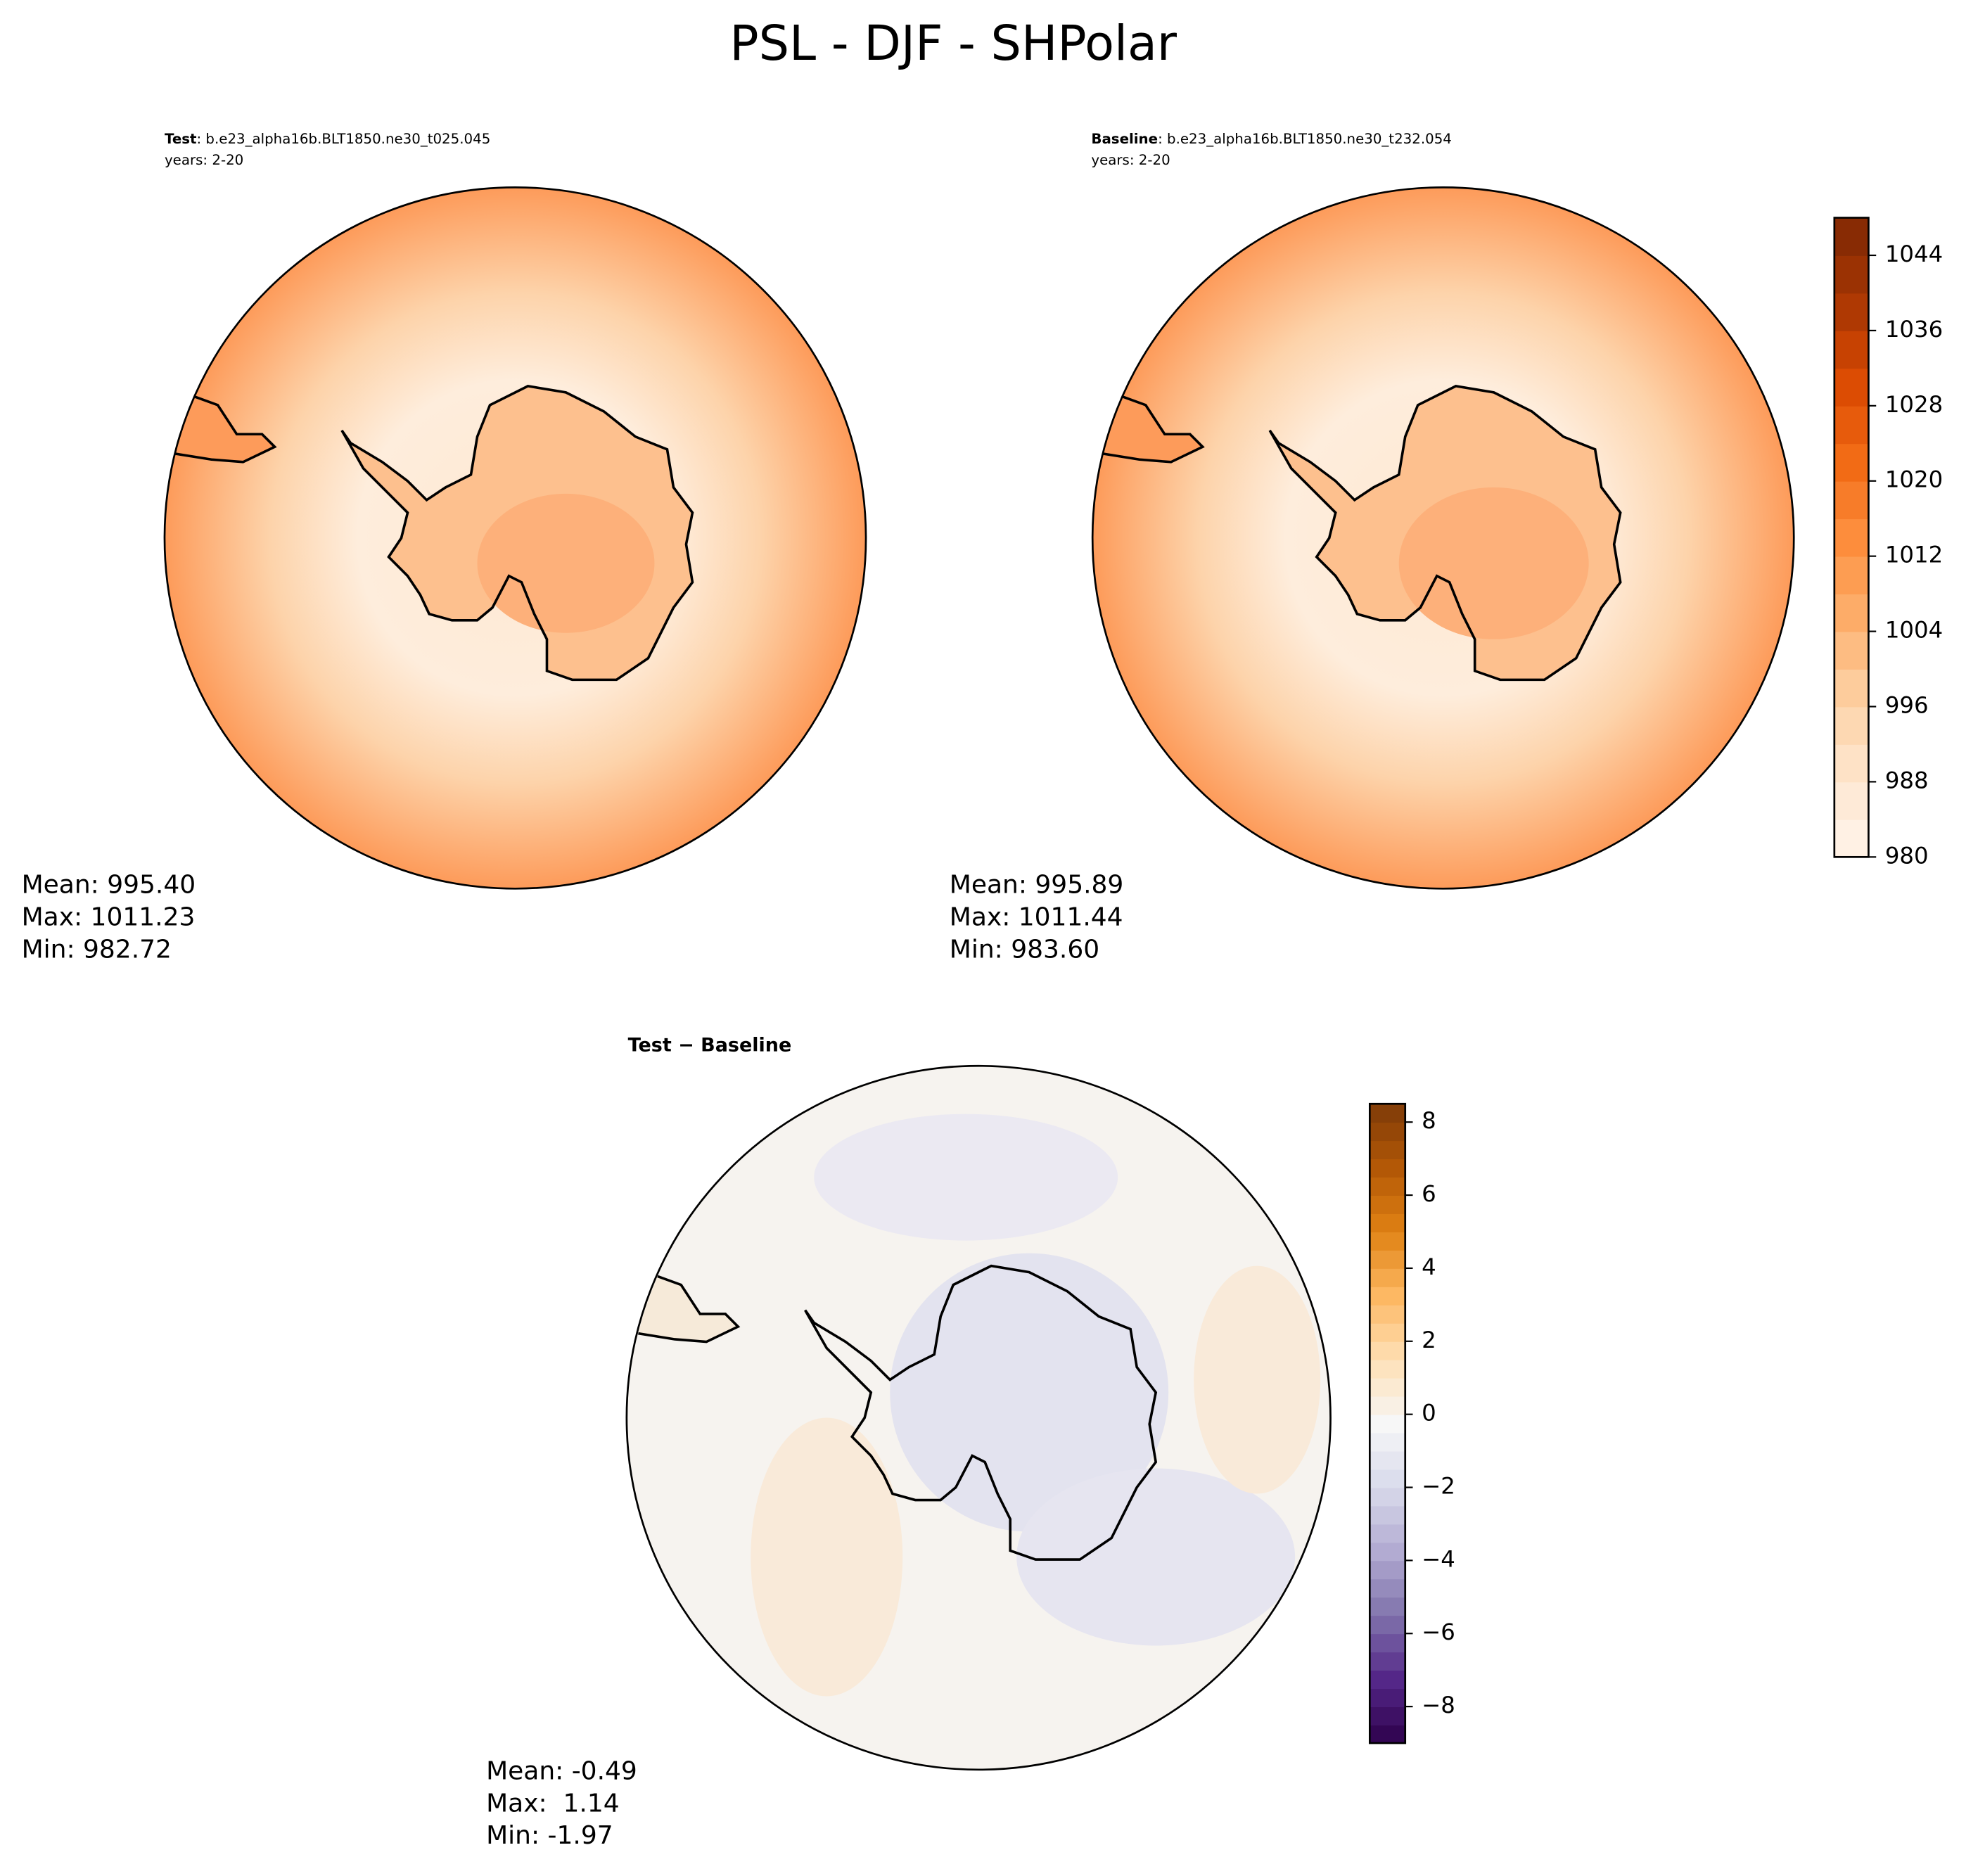  What do you see at coordinates (1036, 917) in the screenshot?
I see `stat: Max: 1011.44` at bounding box center [1036, 917].